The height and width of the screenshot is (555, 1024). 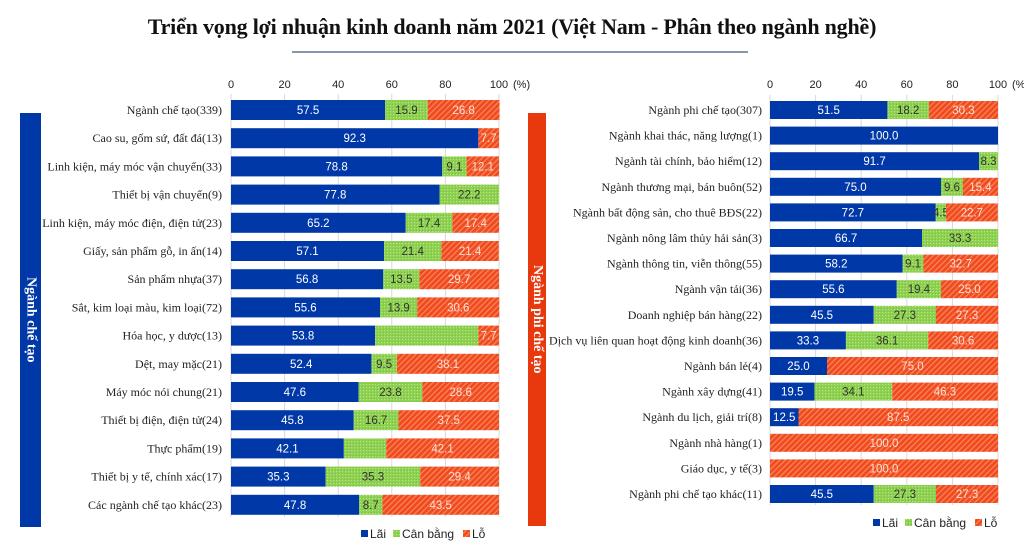 What do you see at coordinates (712, 392) in the screenshot?
I see `category-label: Ngành xây dựng(41)` at bounding box center [712, 392].